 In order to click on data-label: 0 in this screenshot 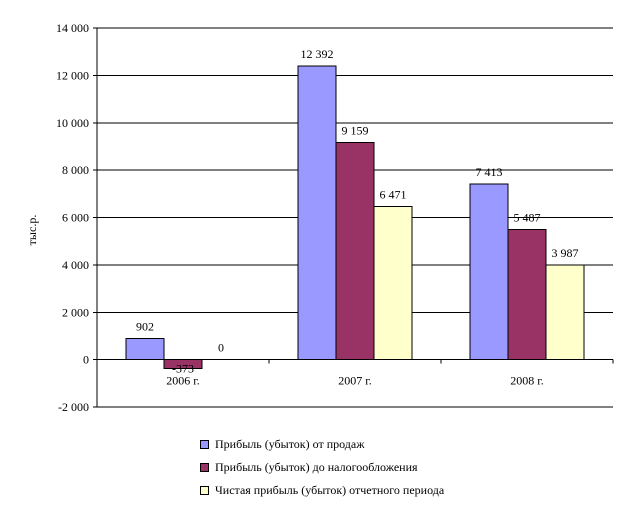, I will do `click(221, 348)`.